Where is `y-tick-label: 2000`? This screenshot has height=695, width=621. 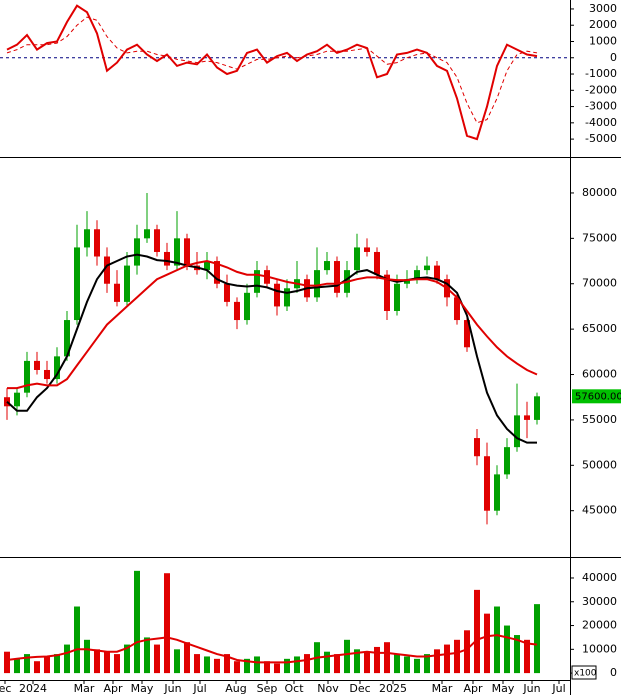 y-tick-label: 2000 is located at coordinates (603, 24).